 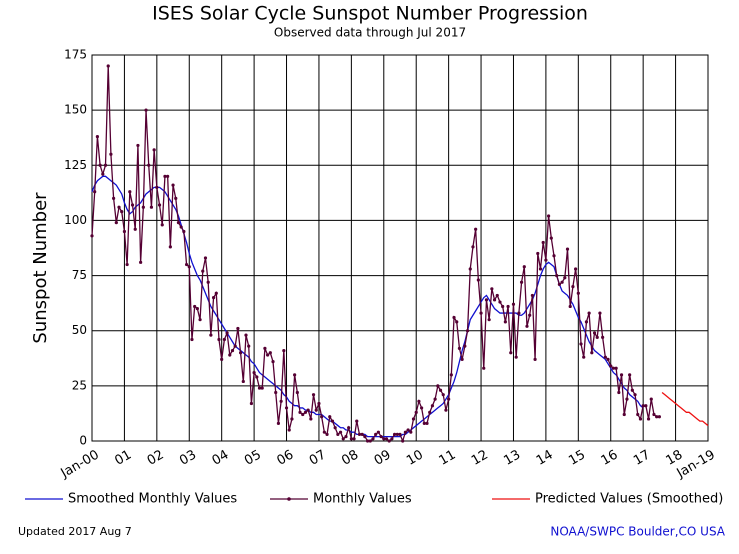 I want to click on series-line, so click(x=685, y=409).